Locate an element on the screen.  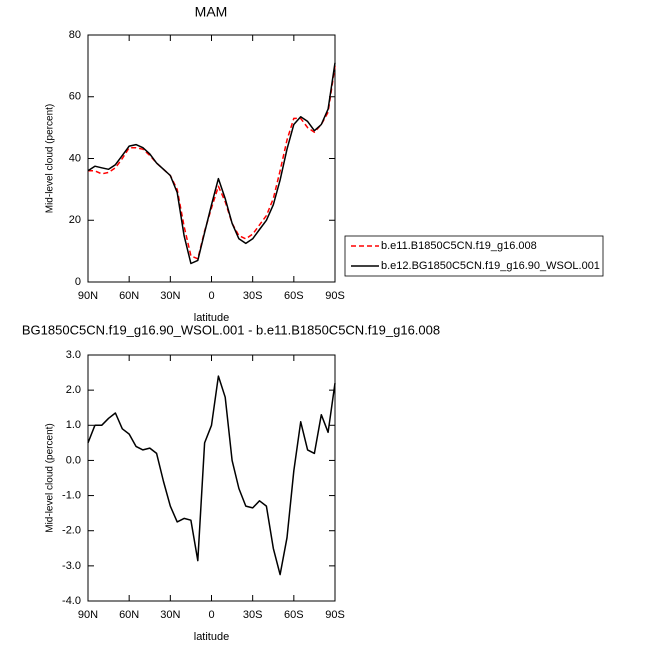
y-tick-label: -3.0 is located at coordinates (71, 566).